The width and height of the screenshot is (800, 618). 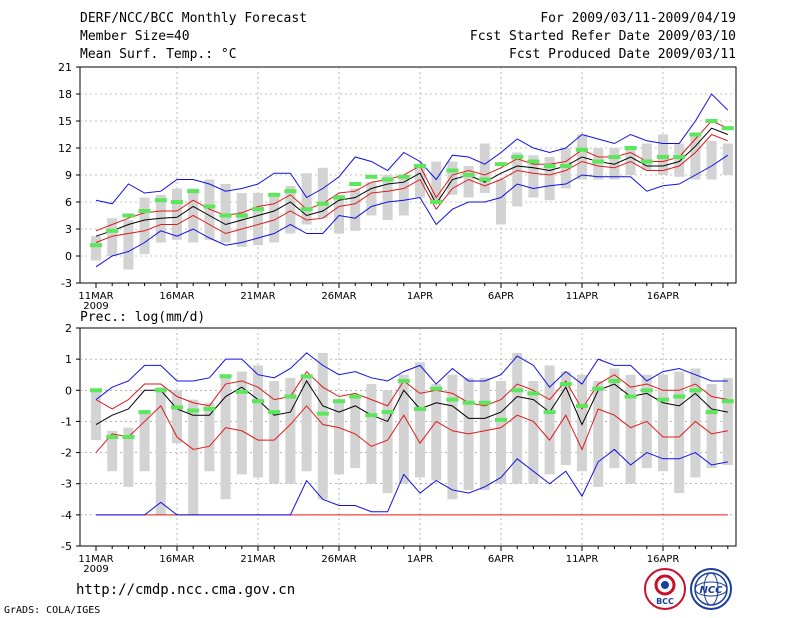 What do you see at coordinates (65, 94) in the screenshot?
I see `y-tick-label: 18` at bounding box center [65, 94].